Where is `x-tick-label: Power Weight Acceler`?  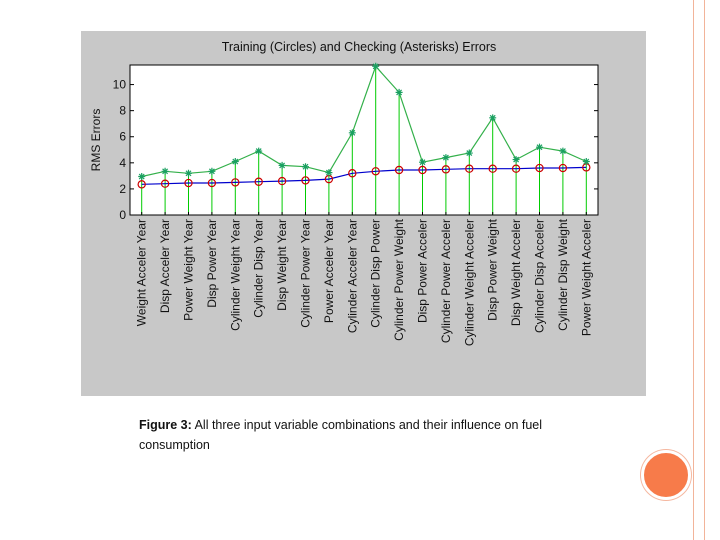 x-tick-label: Power Weight Acceler is located at coordinates (586, 277).